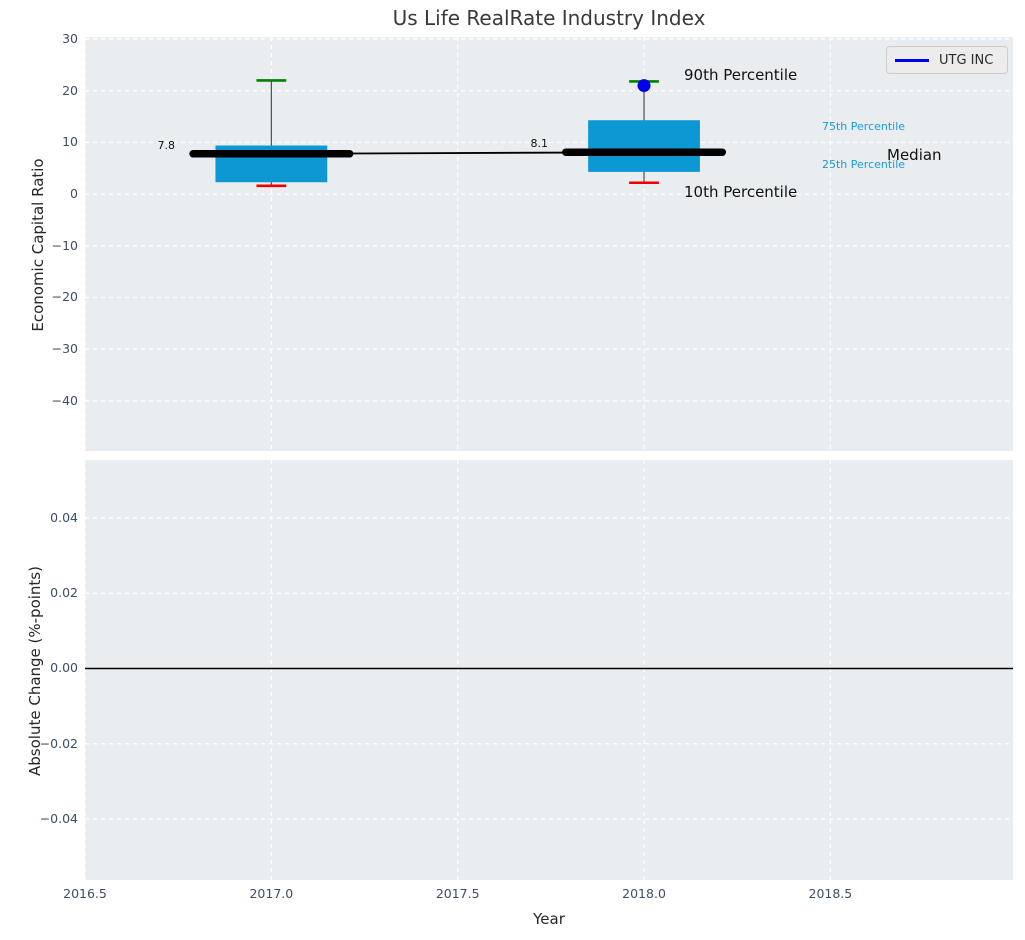  I want to click on annotation-90th-percentile: 90th Percentile, so click(741, 75).